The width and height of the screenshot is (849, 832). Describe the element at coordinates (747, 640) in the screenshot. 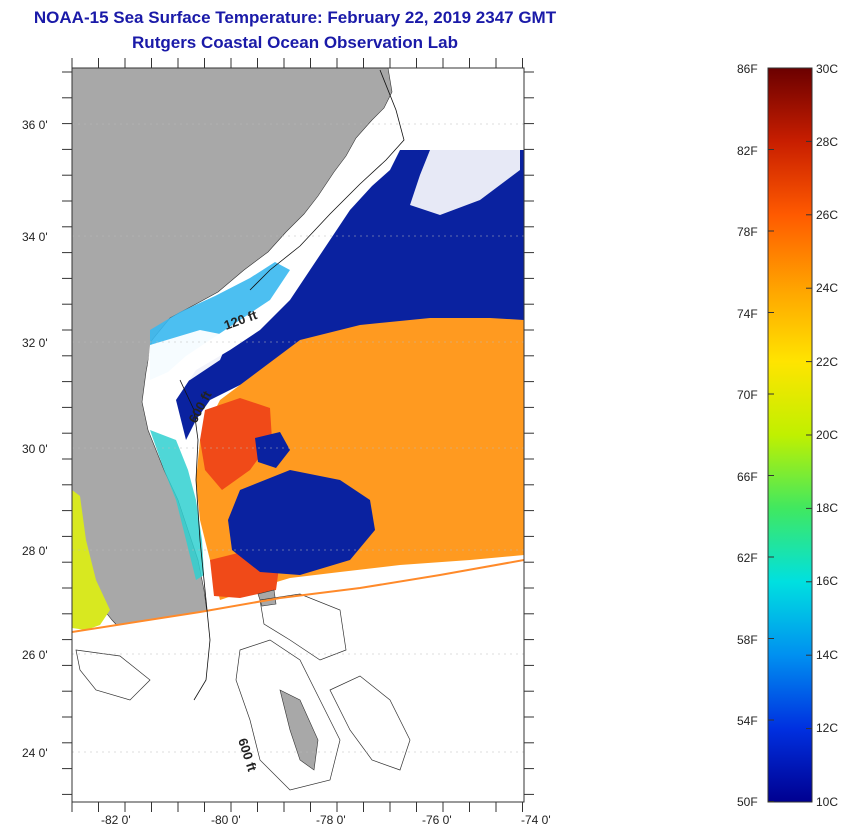

I see `fahrenheit-label: 58F` at that location.